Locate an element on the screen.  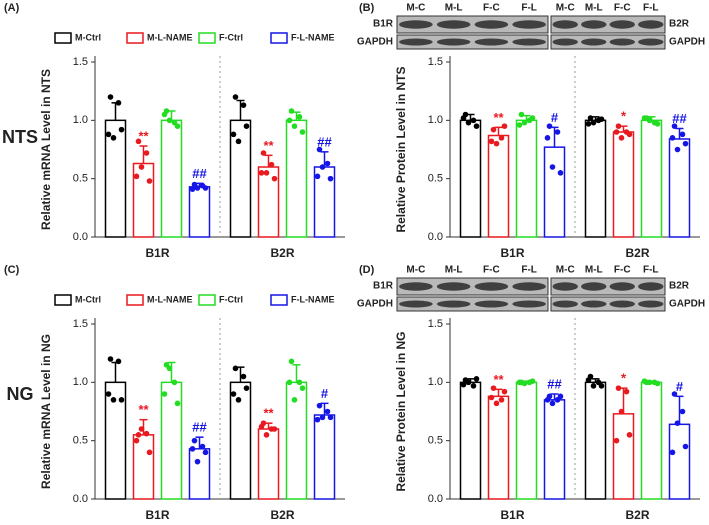
lane-label: M-L is located at coordinates (454, 270).